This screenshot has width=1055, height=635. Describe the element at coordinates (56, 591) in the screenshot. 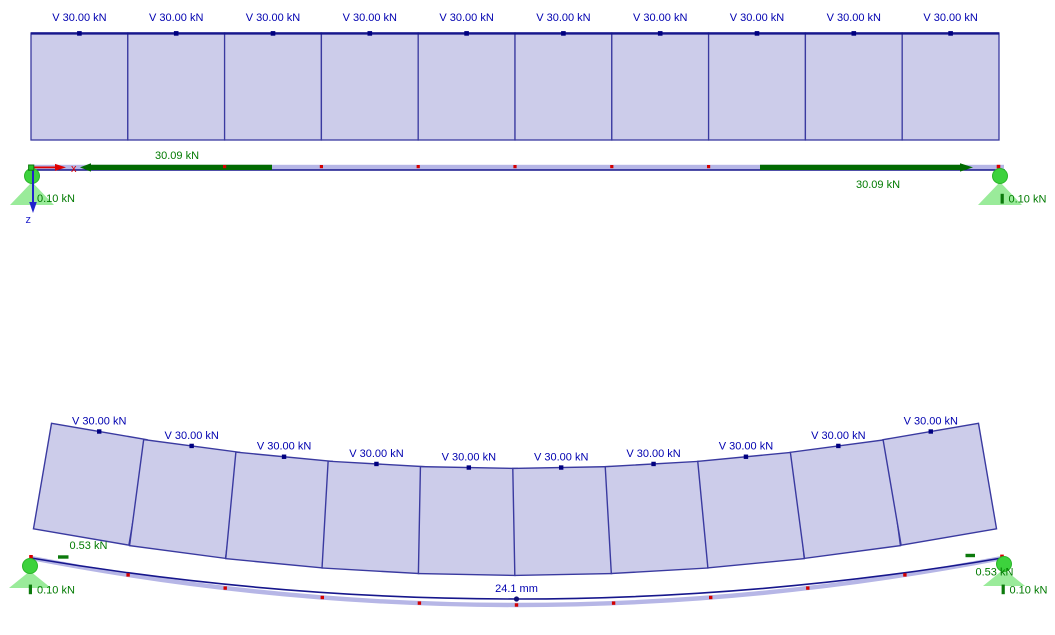

I see `deformed-reaction-label-left: 0.10 kN` at that location.